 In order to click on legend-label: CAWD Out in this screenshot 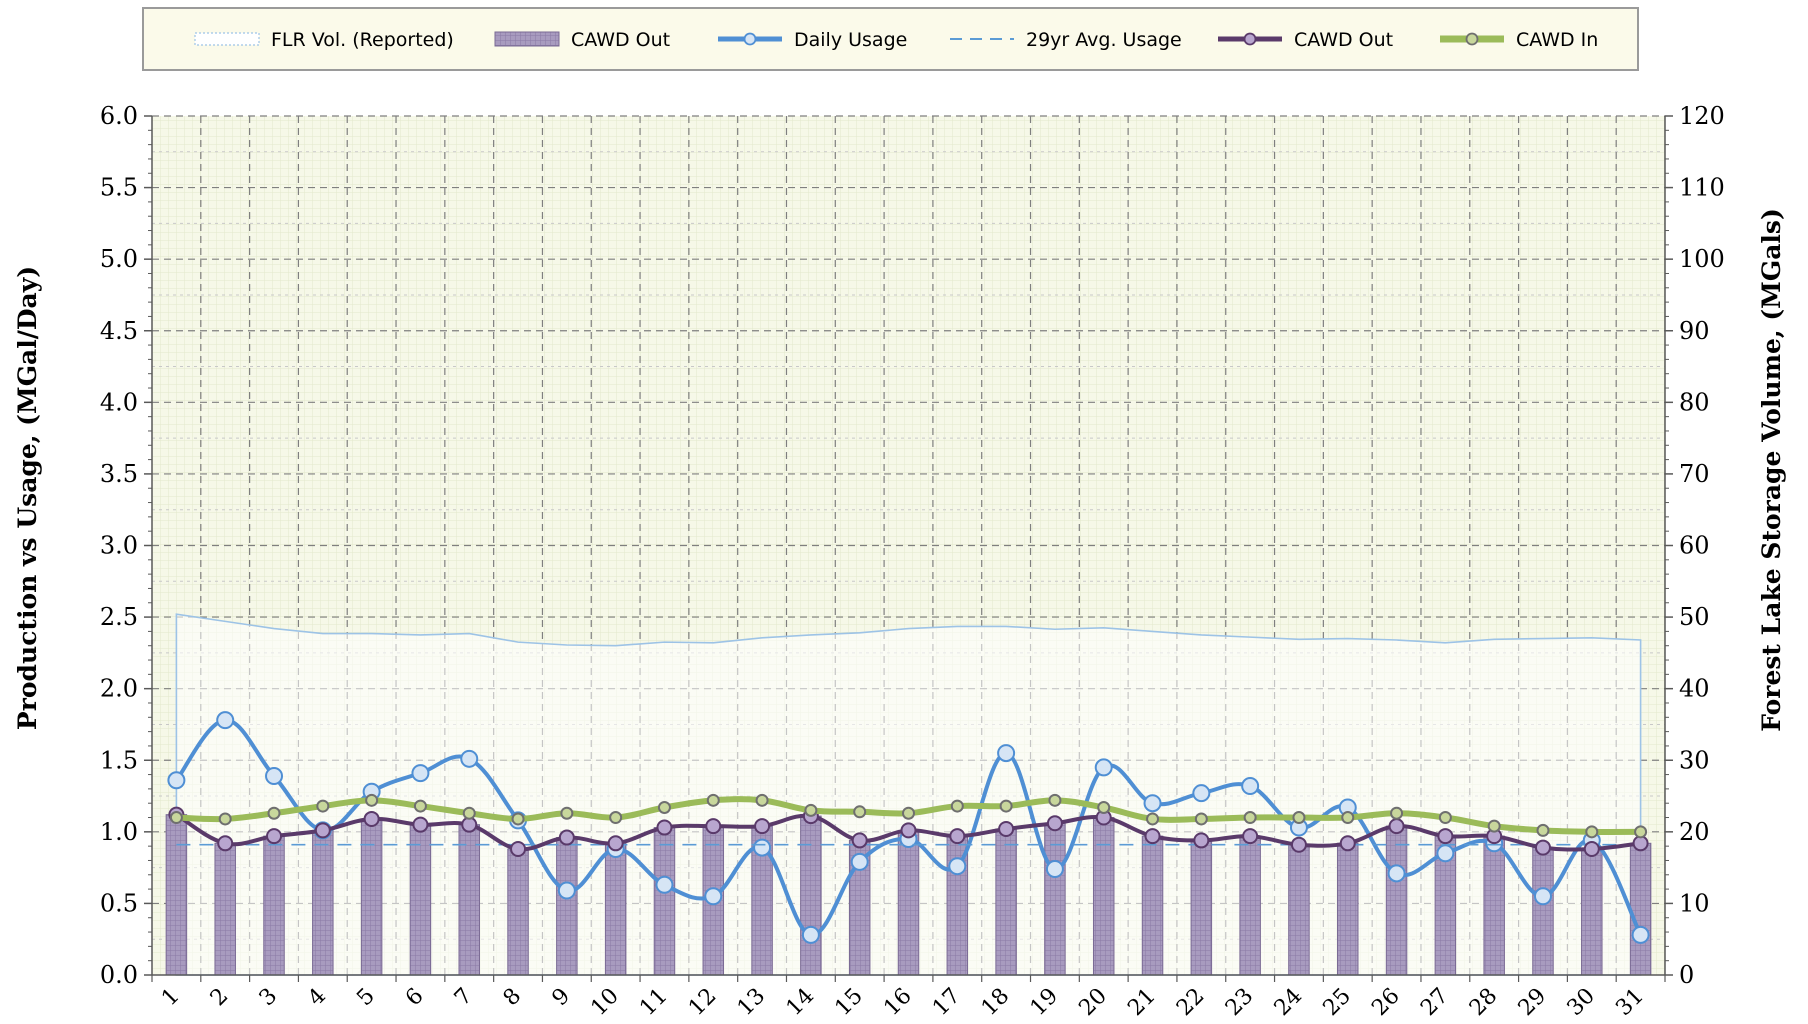, I will do `click(620, 40)`.